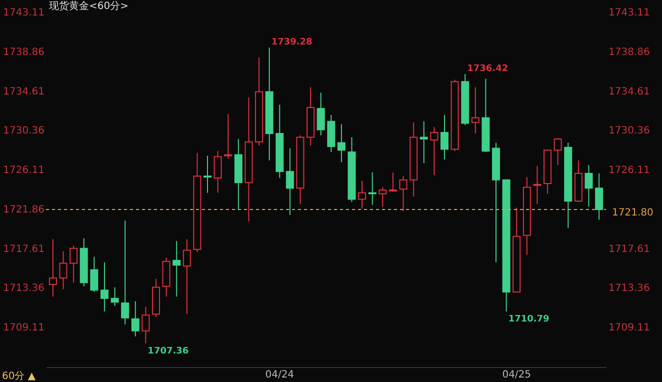 This screenshot has width=662, height=382. What do you see at coordinates (23, 13) in the screenshot?
I see `y-tick-label: 1743.11` at bounding box center [23, 13].